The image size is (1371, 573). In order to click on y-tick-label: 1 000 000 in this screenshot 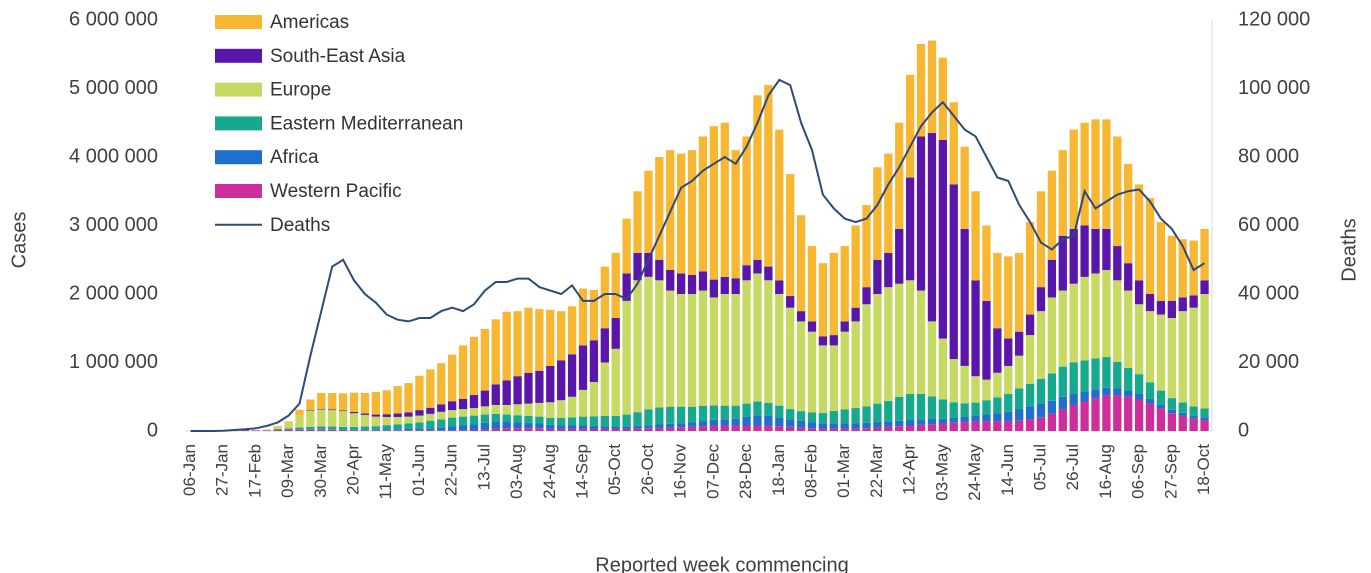, I will do `click(113, 362)`.